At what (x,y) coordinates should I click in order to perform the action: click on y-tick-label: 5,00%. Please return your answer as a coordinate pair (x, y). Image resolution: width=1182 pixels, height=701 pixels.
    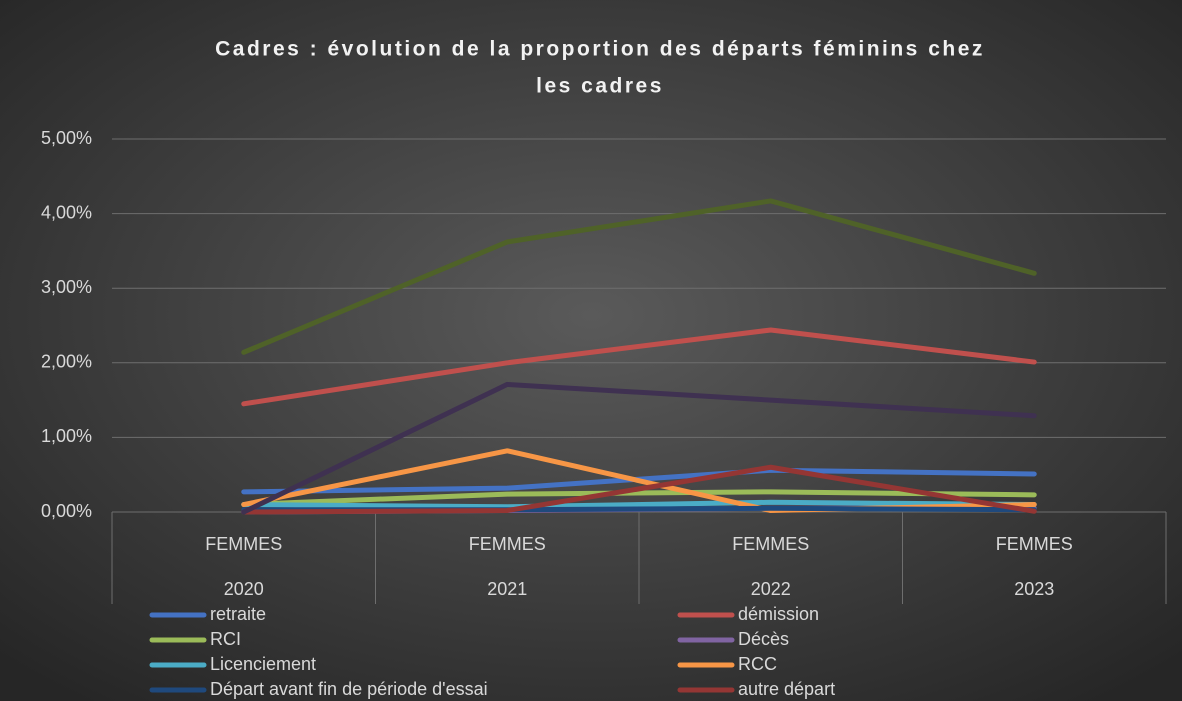
    Looking at the image, I should click on (66, 138).